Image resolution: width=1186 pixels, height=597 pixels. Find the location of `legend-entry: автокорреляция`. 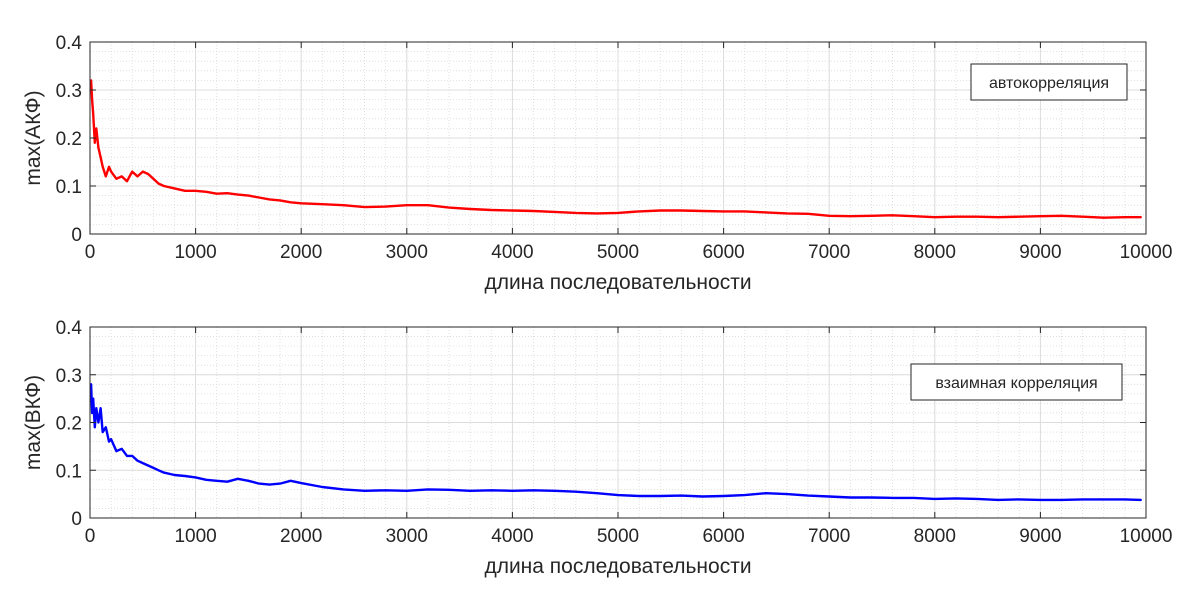

legend-entry: автокорреляция is located at coordinates (1049, 83).